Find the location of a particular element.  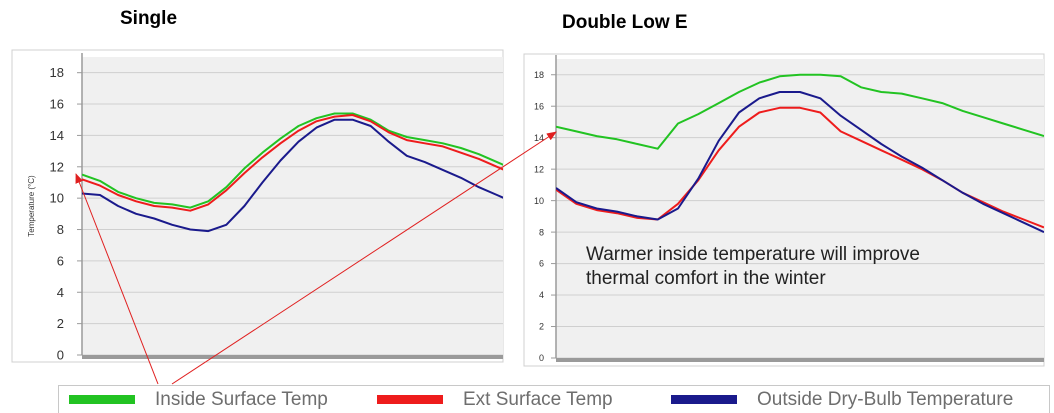

series-line-ext-surface-temp is located at coordinates (292, 163).